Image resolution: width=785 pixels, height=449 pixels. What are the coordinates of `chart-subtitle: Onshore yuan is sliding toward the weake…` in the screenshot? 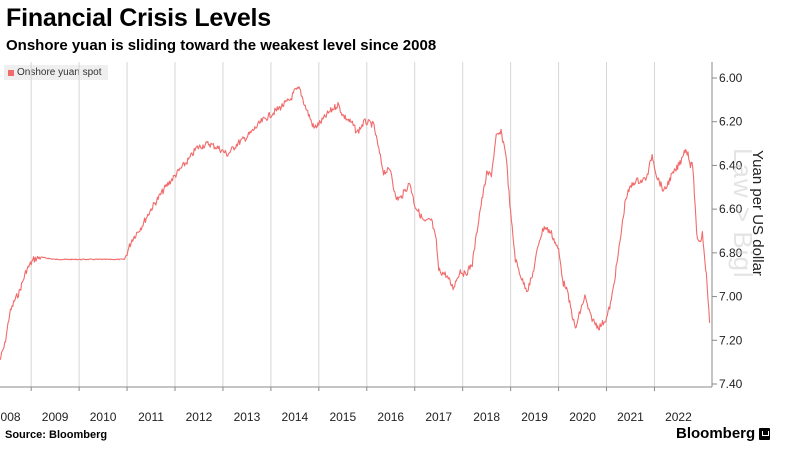 It's located at (221, 45).